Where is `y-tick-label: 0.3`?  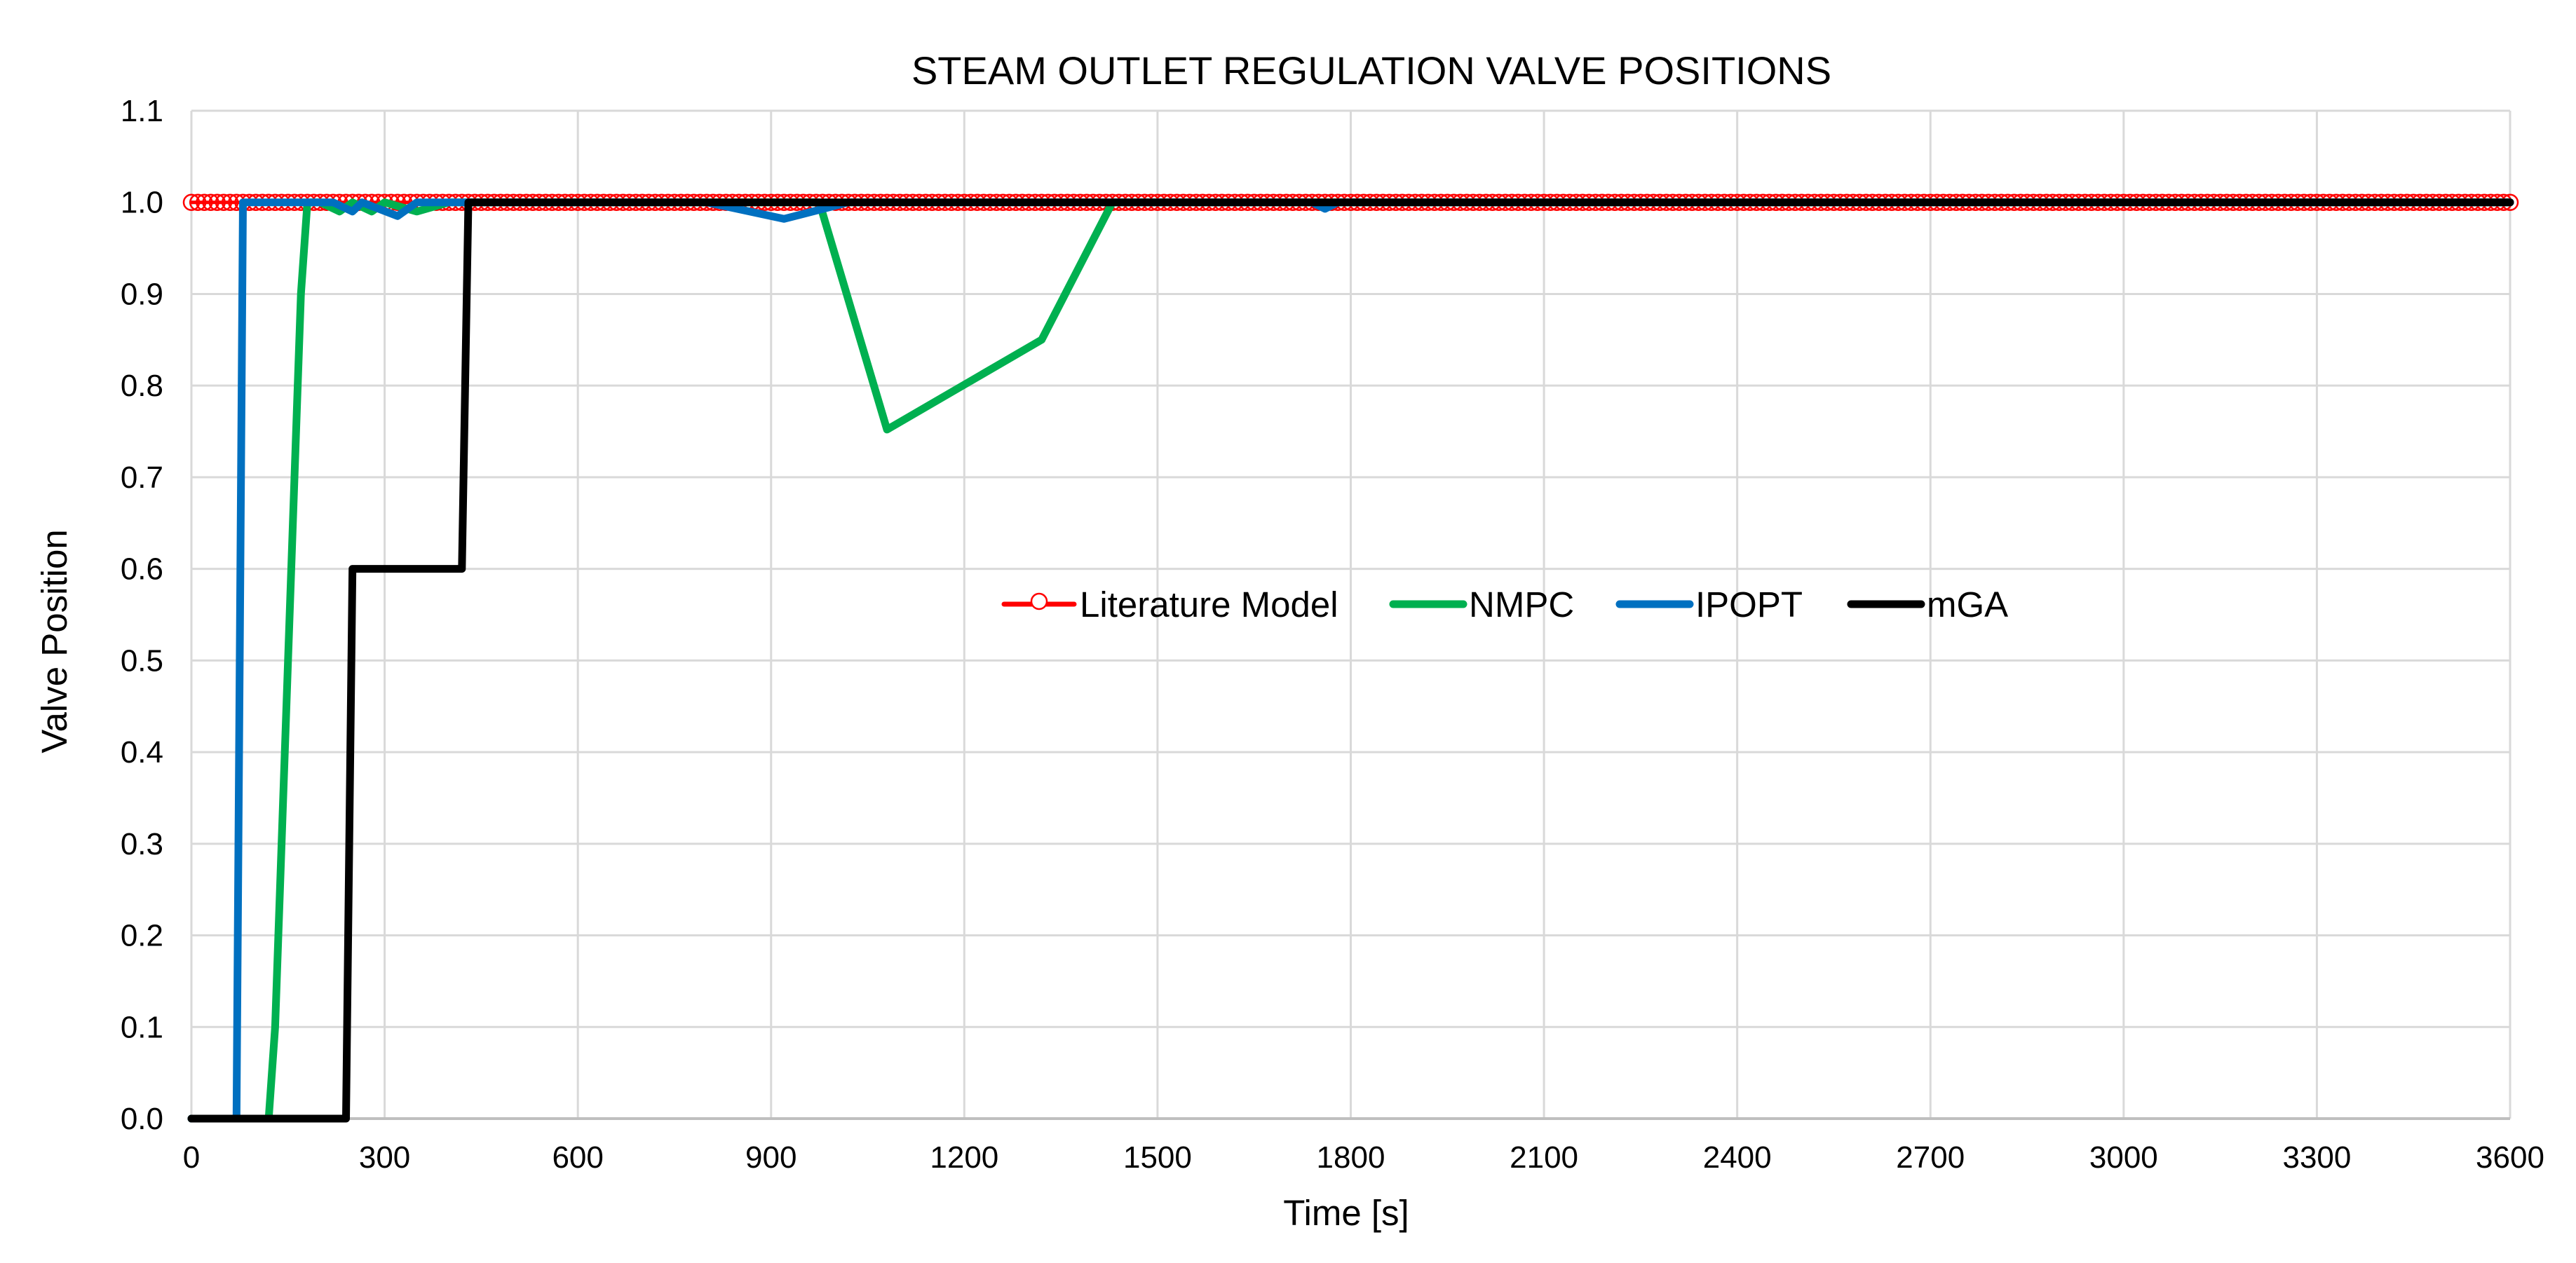
y-tick-label: 0.3 is located at coordinates (142, 844).